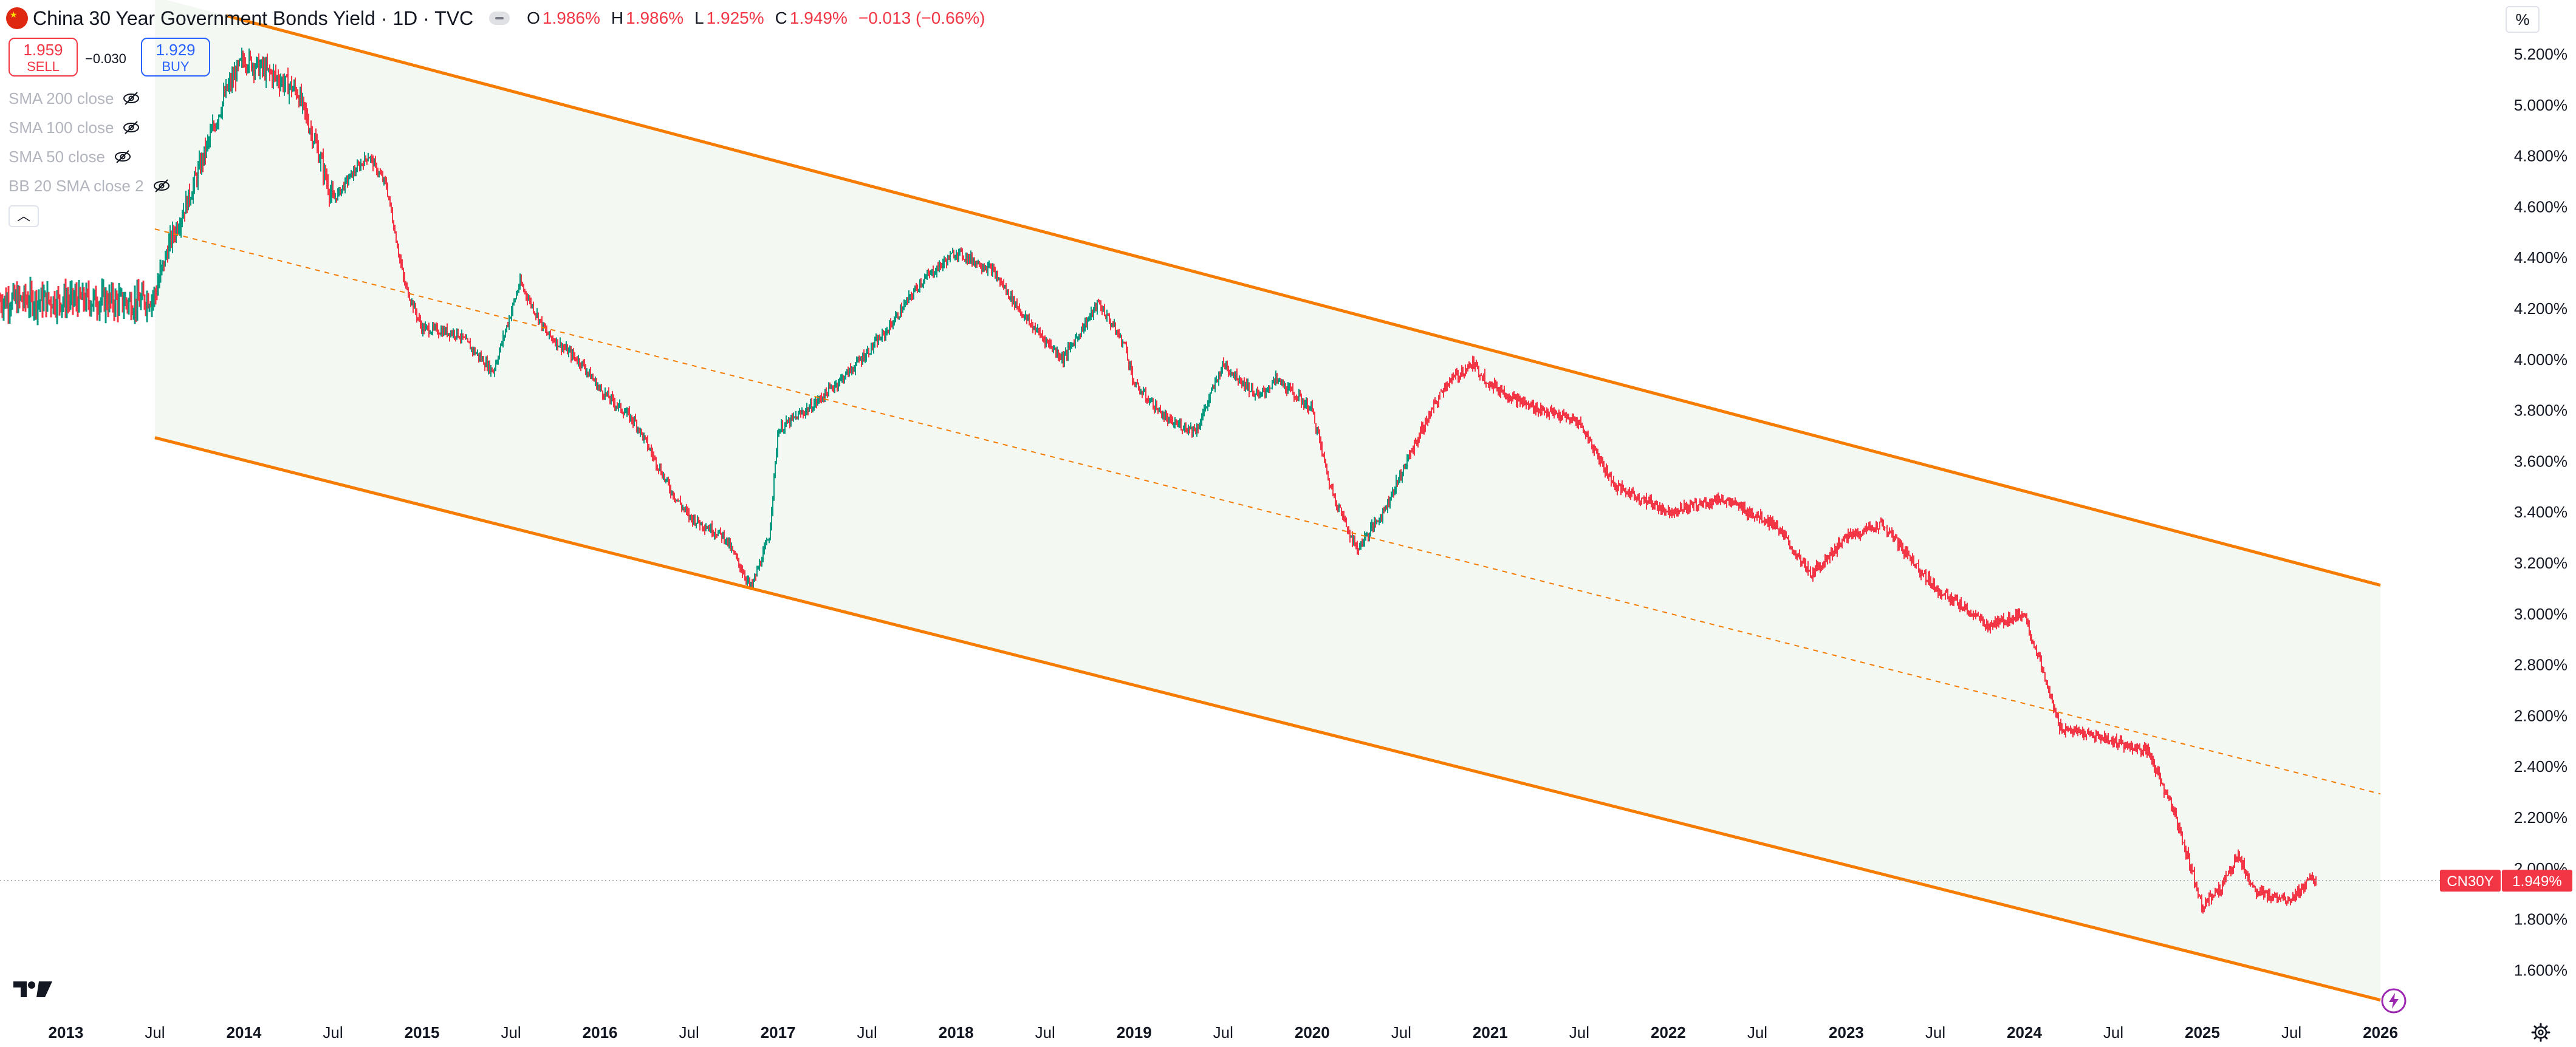  I want to click on price-tick-label: 4.600%, so click(2540, 206).